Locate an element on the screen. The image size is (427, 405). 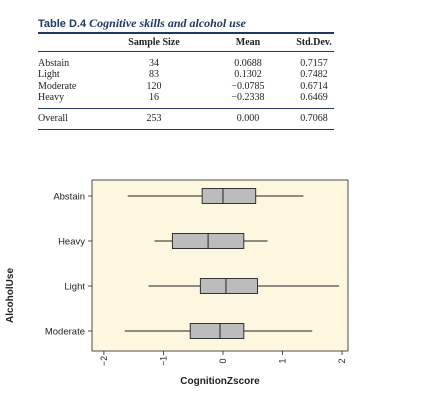
table-cell: 0.7157 is located at coordinates (314, 63).